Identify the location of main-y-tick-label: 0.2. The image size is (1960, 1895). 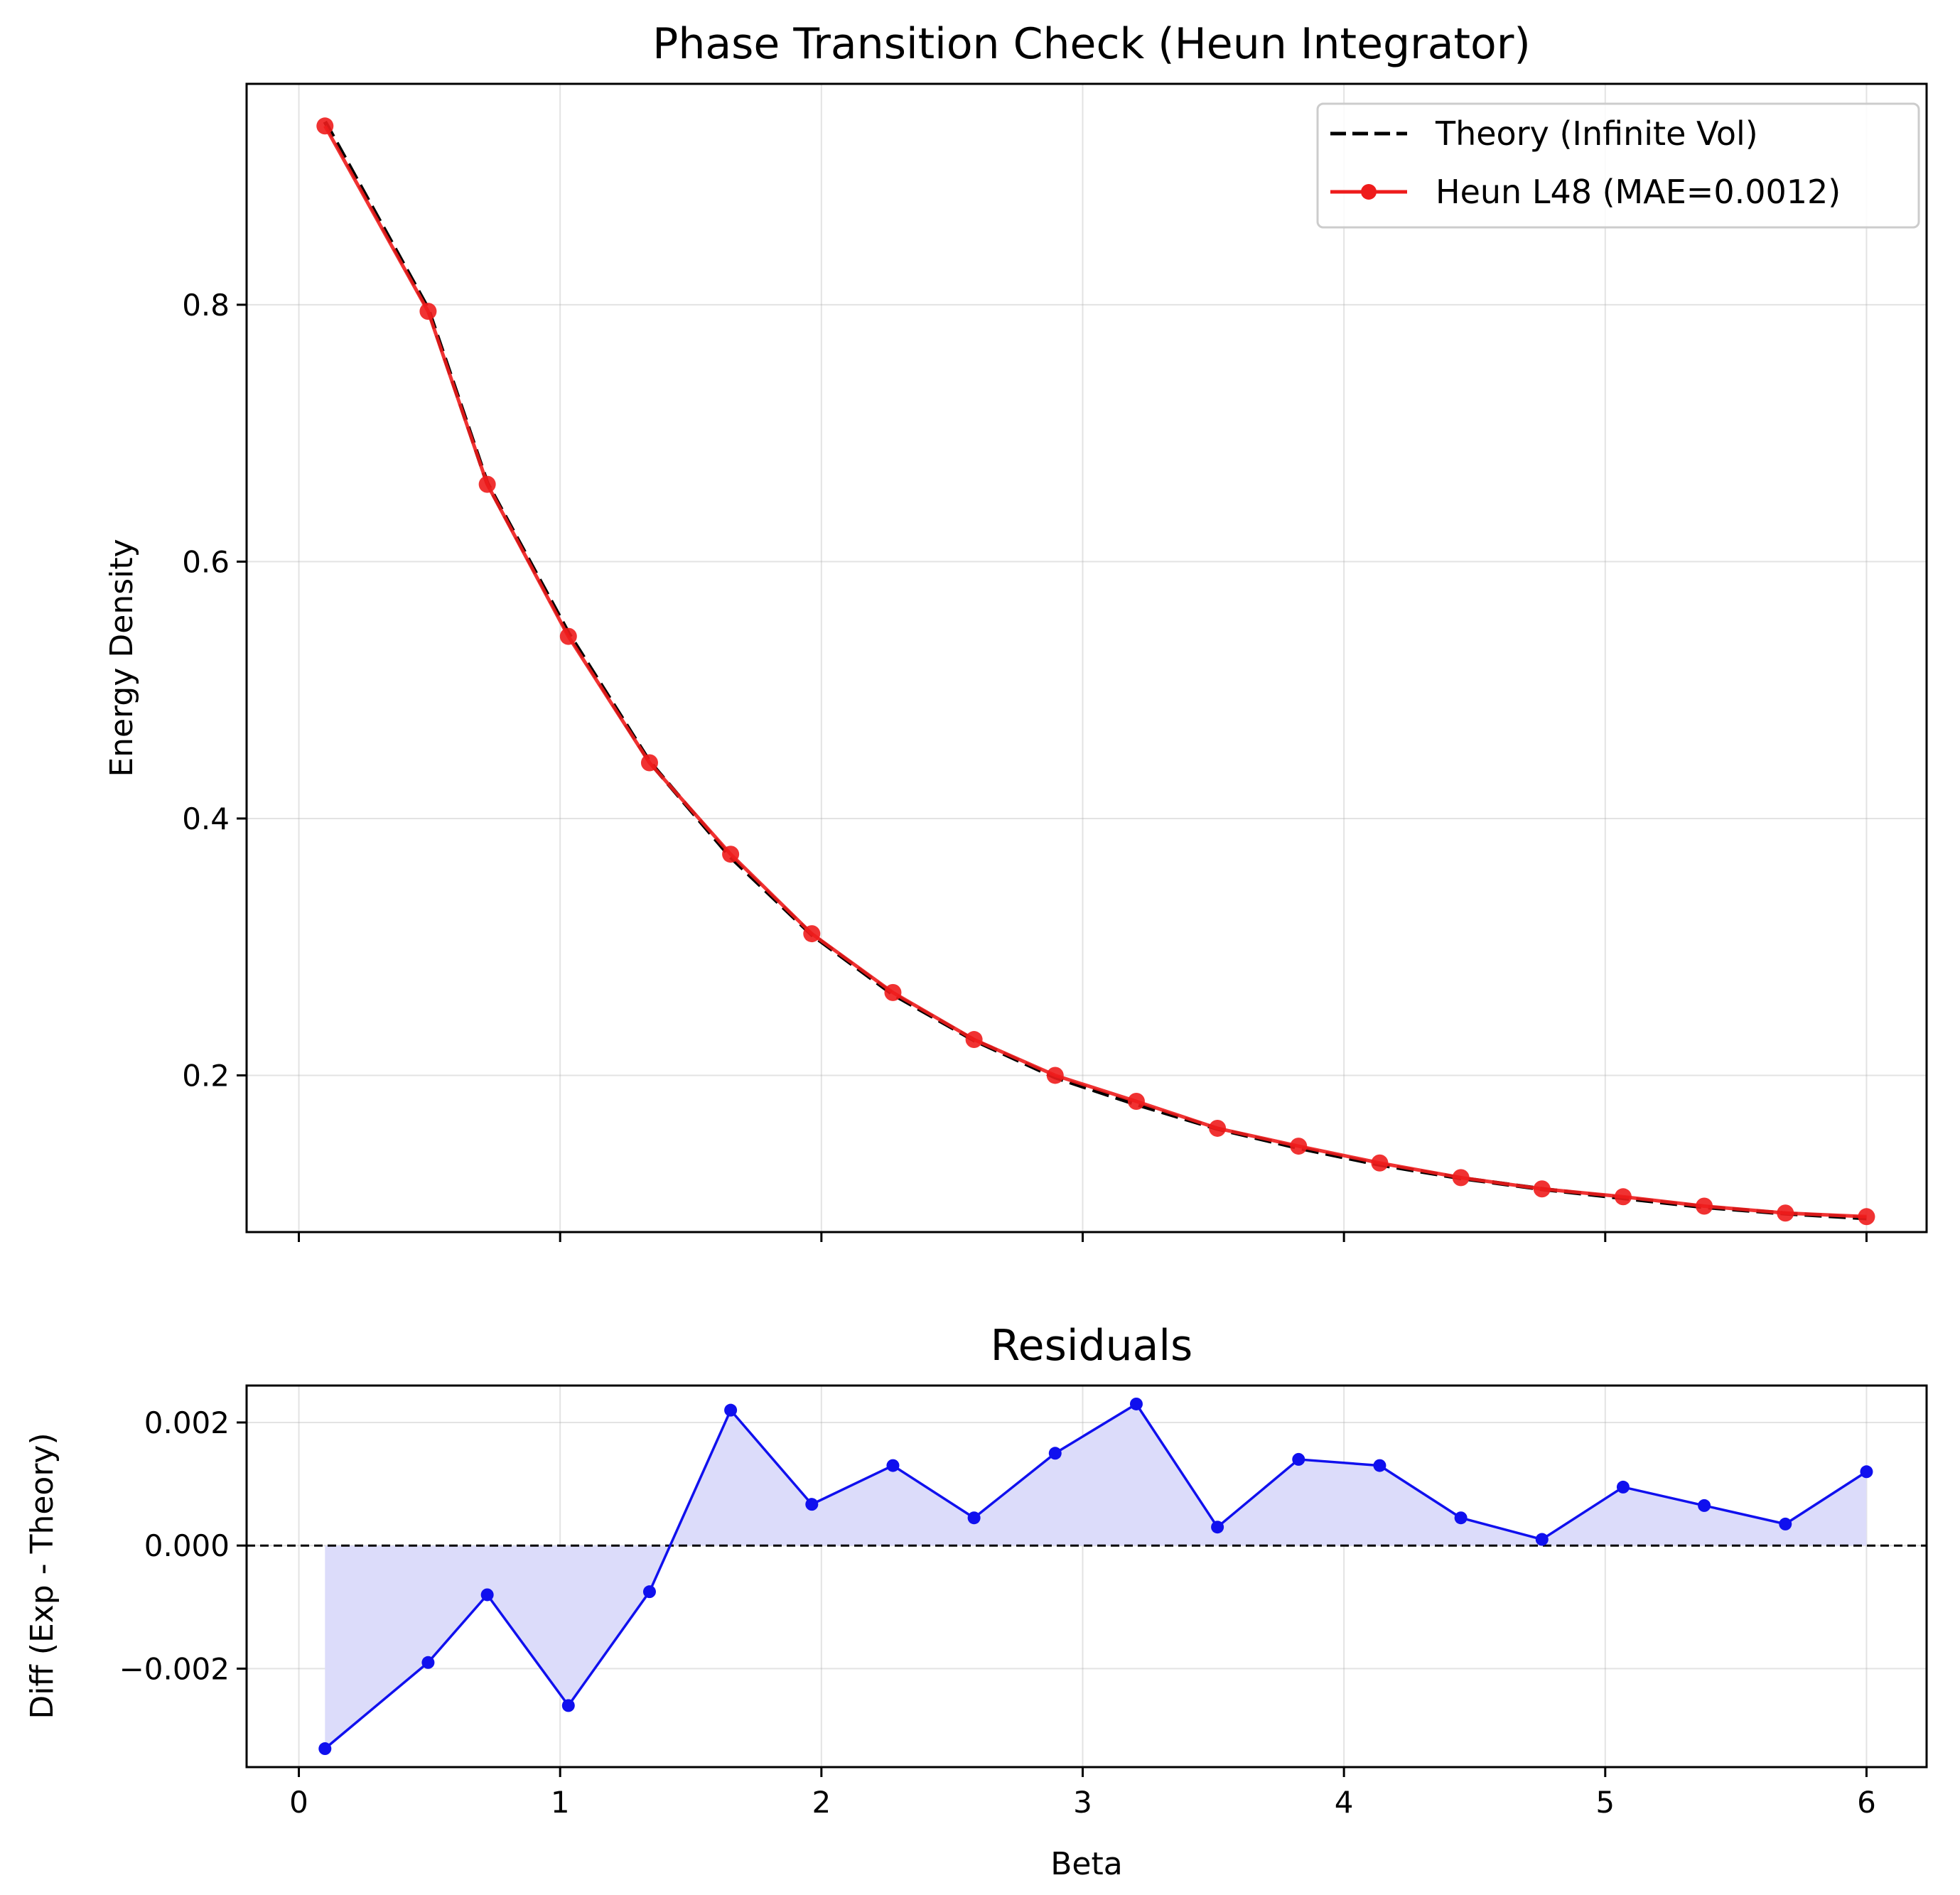
(206, 1075).